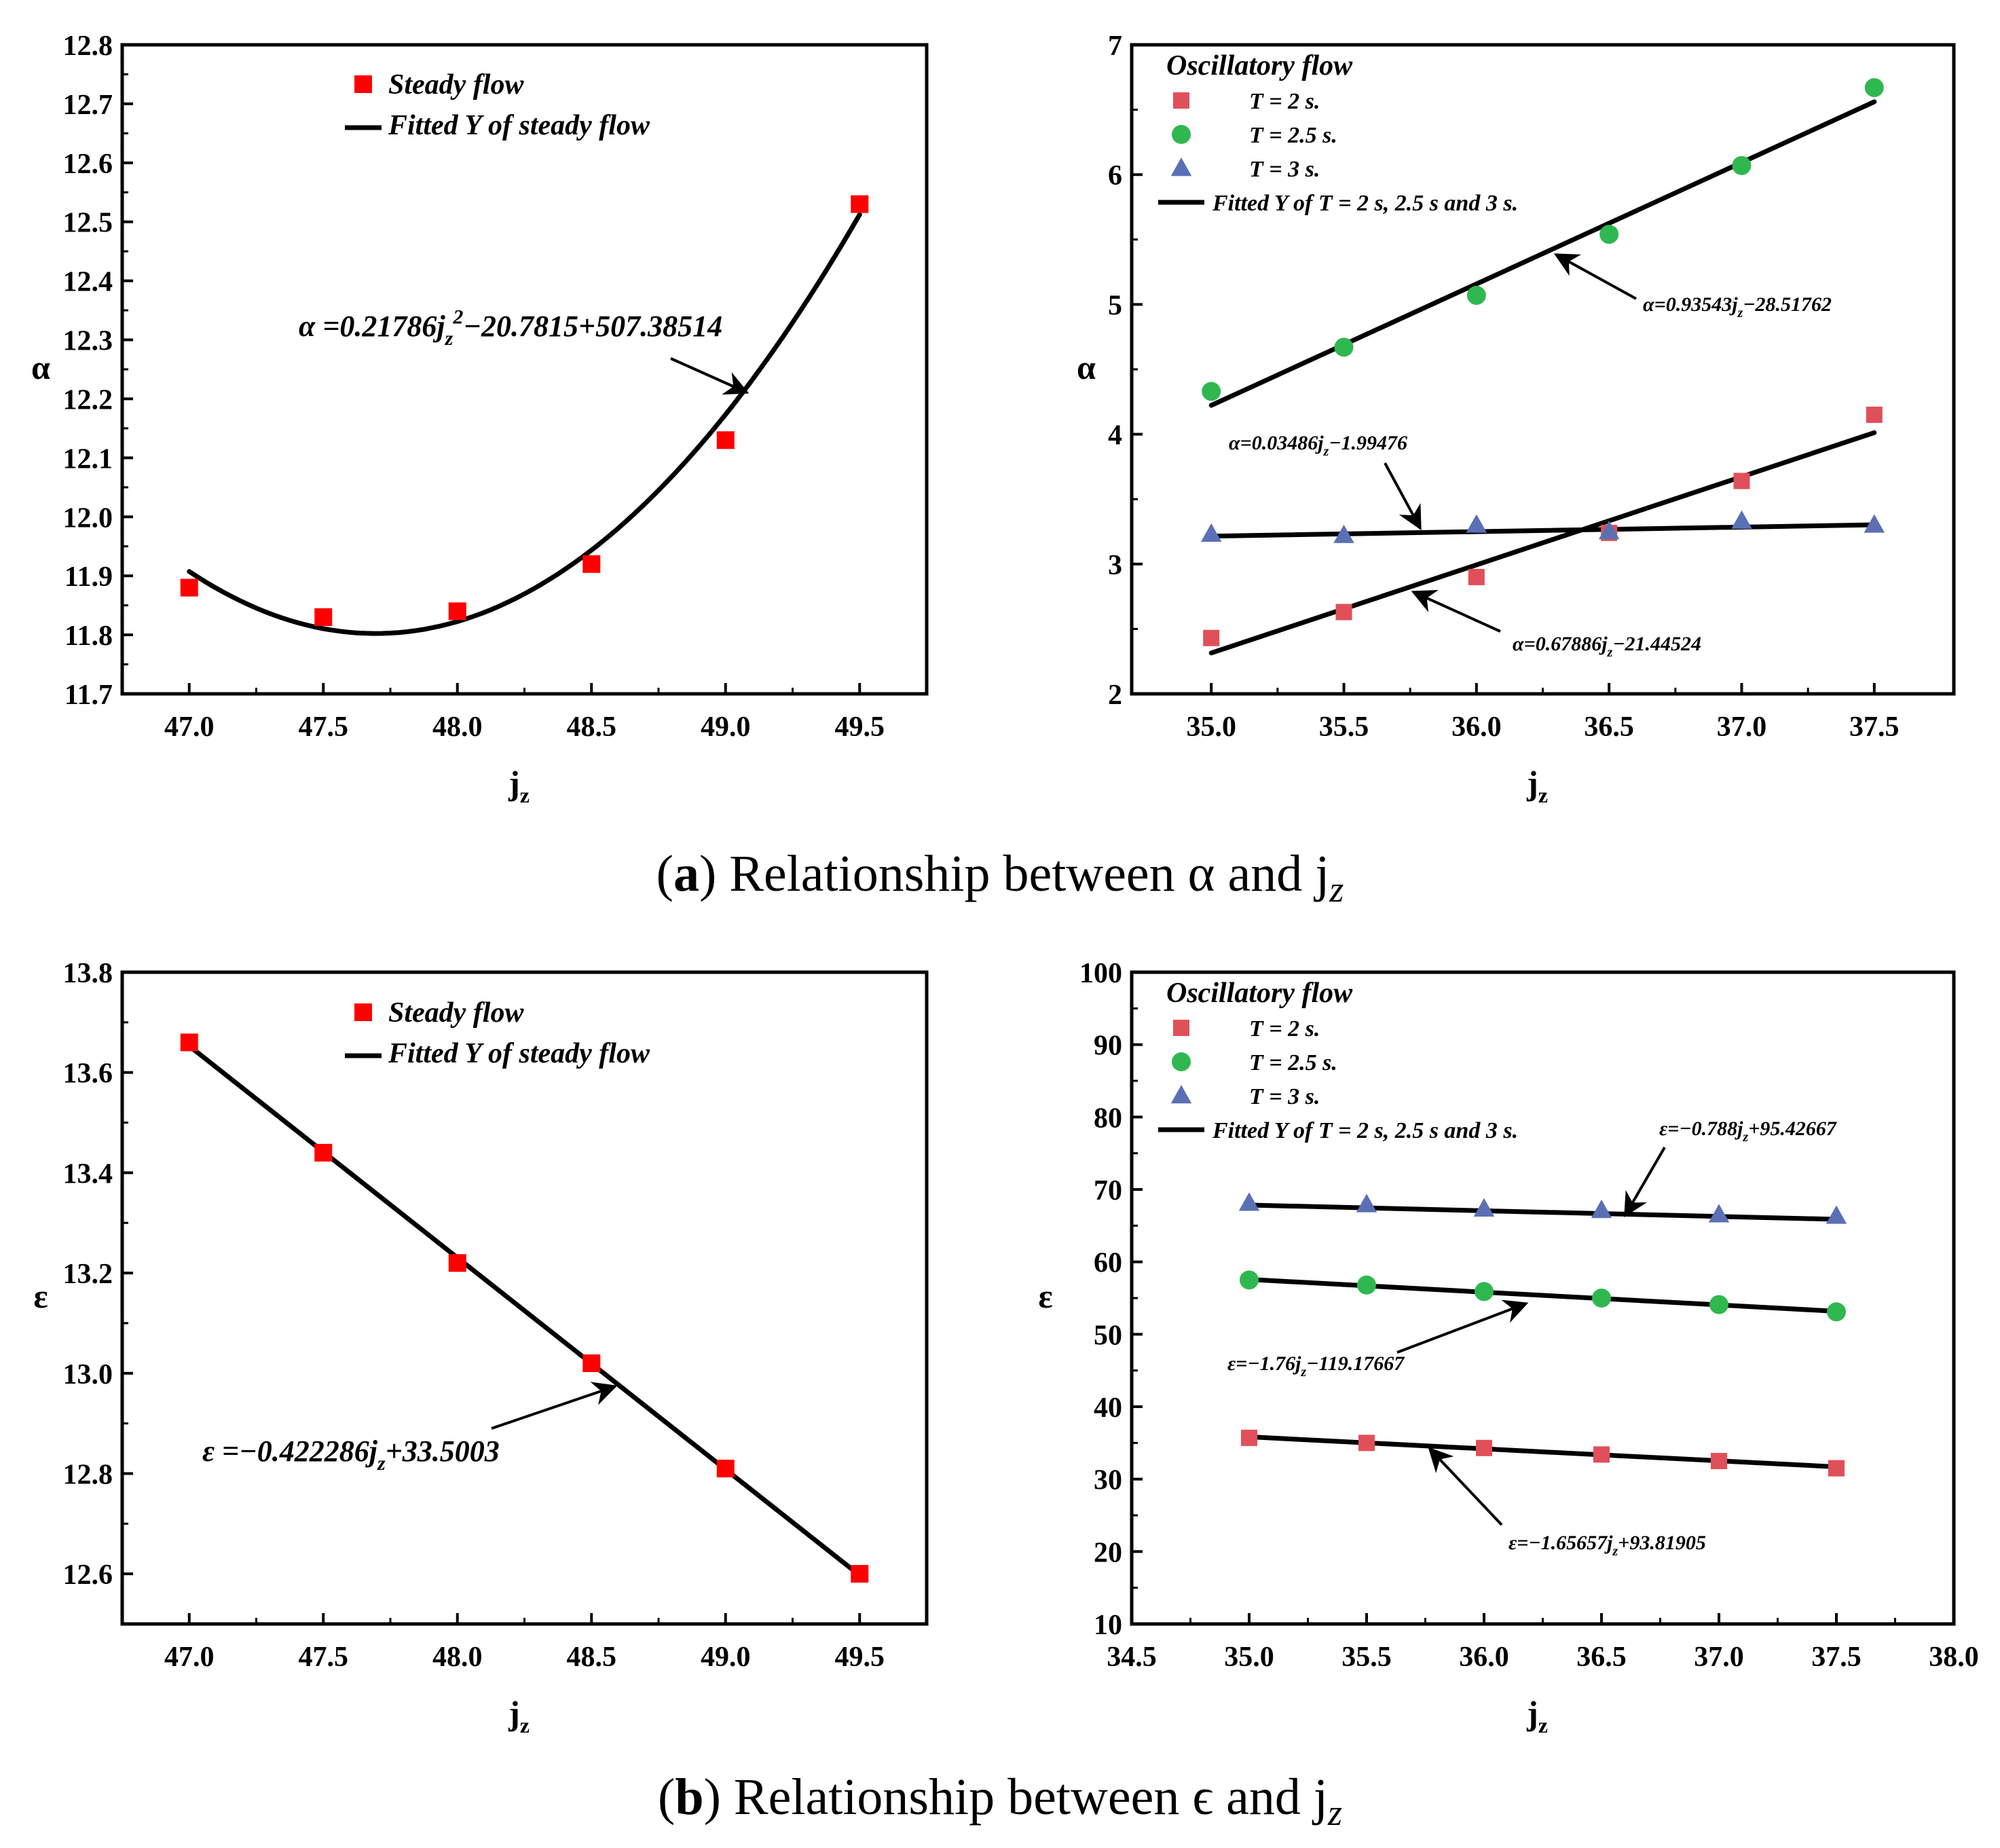  What do you see at coordinates (1344, 727) in the screenshot?
I see `x-tick-label: 35.5` at bounding box center [1344, 727].